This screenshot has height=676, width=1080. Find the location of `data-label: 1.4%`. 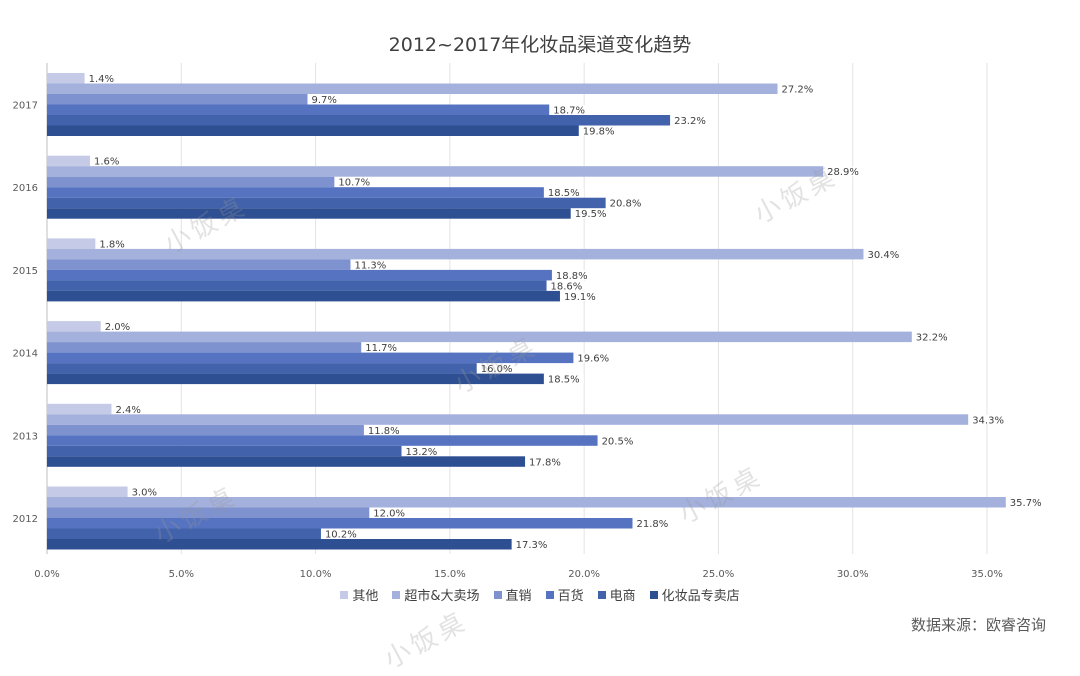

data-label: 1.4% is located at coordinates (101, 79).